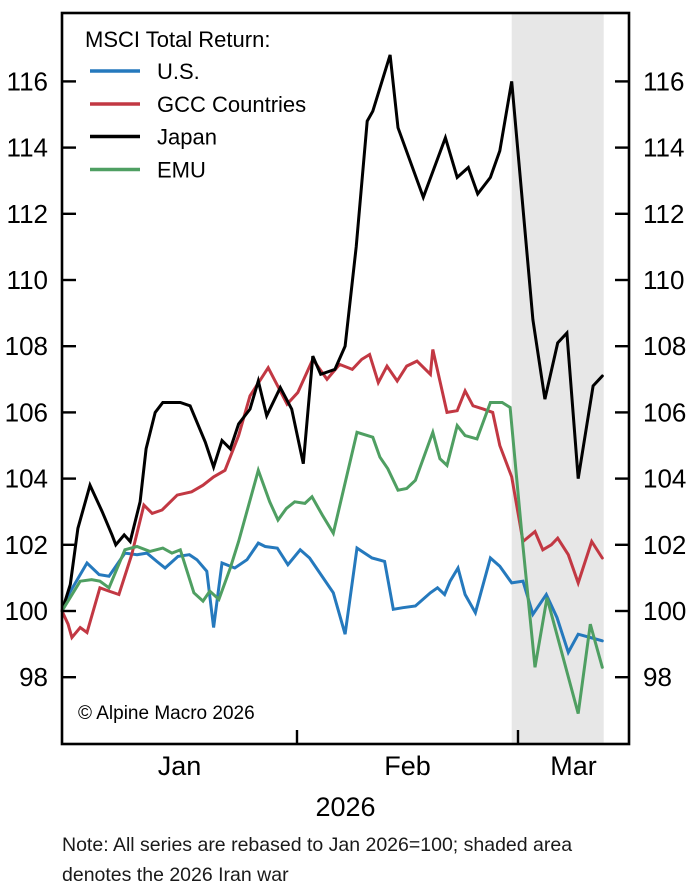 This screenshot has height=889, width=696. What do you see at coordinates (27, 214) in the screenshot?
I see `y-tick-label-left: 112` at bounding box center [27, 214].